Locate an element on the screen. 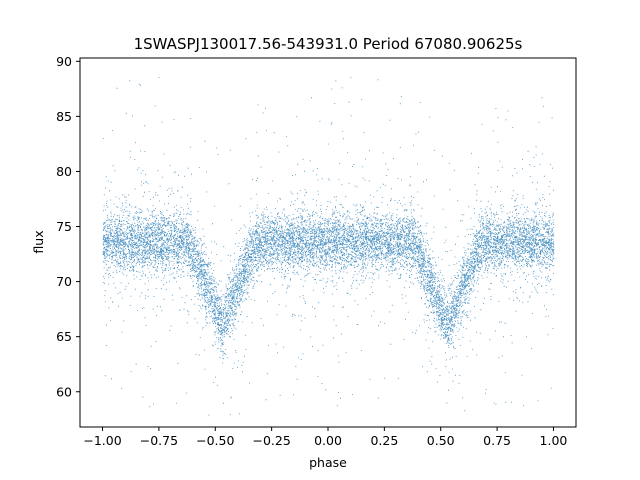  y-tick-label: 85 is located at coordinates (64, 116).